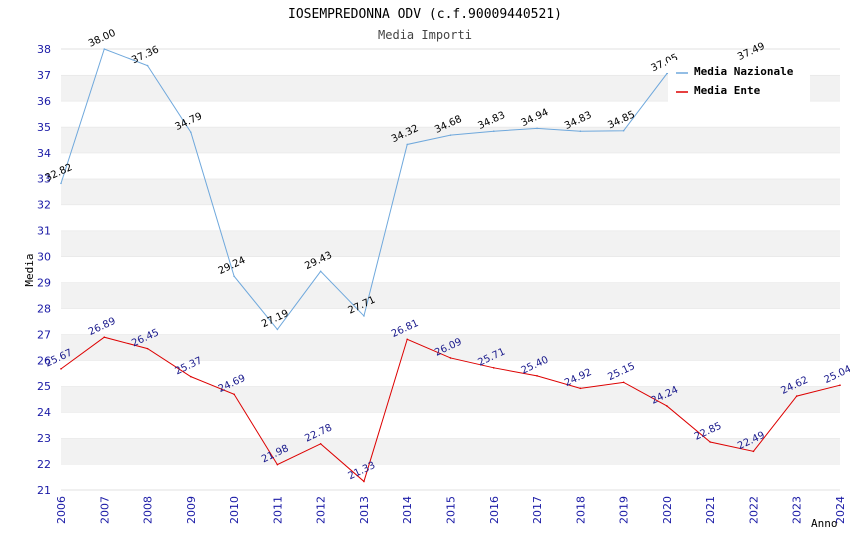 The image size is (850, 550). Describe the element at coordinates (624, 510) in the screenshot. I see `x-tick-label: 2019` at that location.